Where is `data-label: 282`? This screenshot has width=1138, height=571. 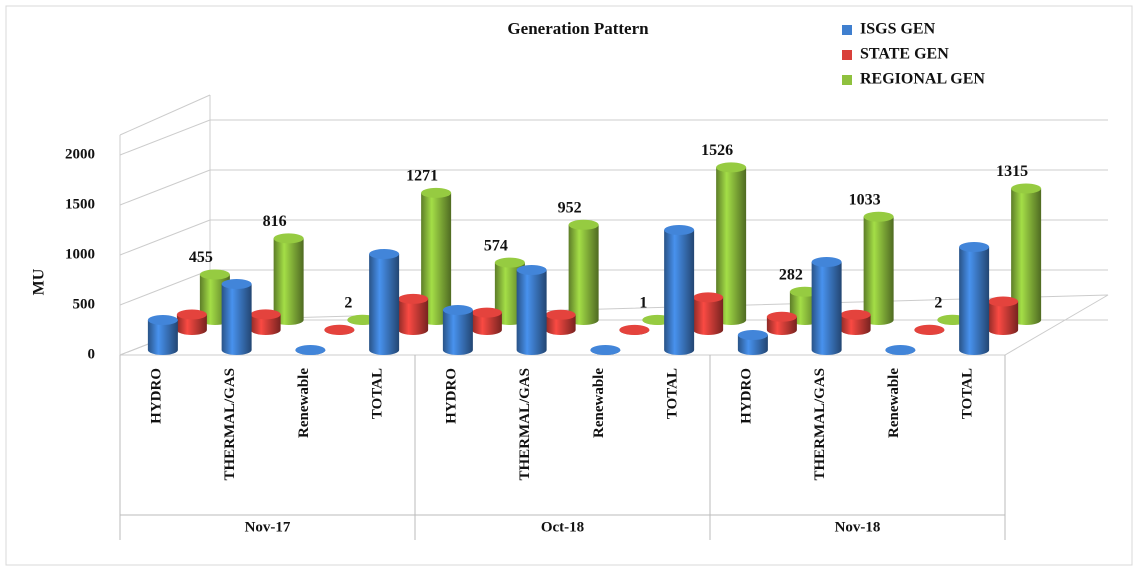
data-label: 282 is located at coordinates (791, 274).